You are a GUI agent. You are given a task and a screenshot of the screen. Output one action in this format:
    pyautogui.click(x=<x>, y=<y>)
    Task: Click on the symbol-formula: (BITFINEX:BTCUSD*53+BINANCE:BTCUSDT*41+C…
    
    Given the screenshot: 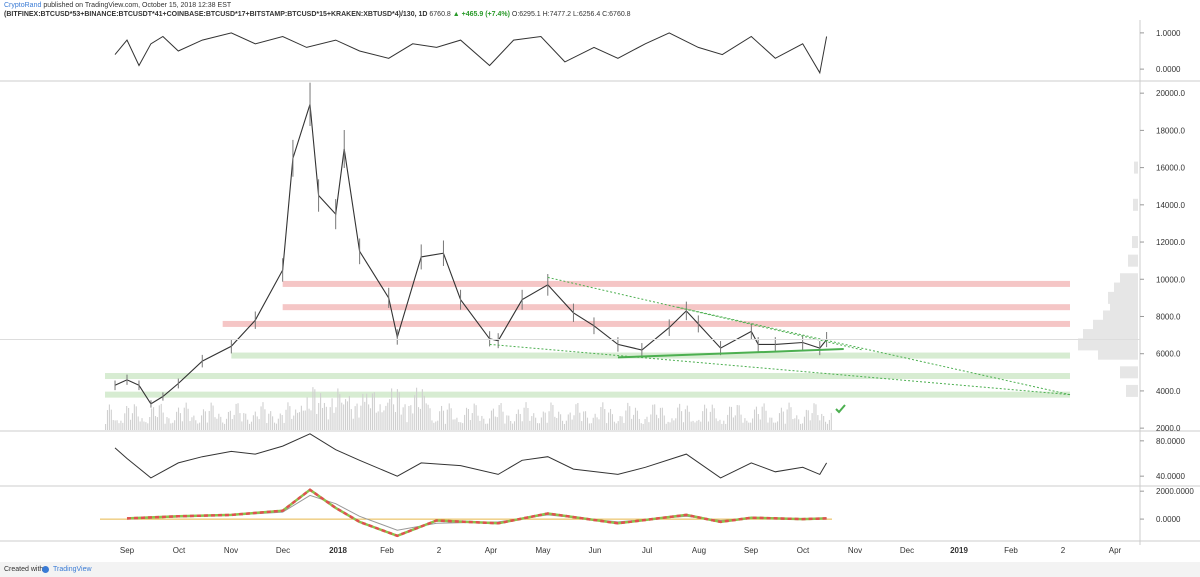 What is the action you would take?
    pyautogui.click(x=216, y=14)
    